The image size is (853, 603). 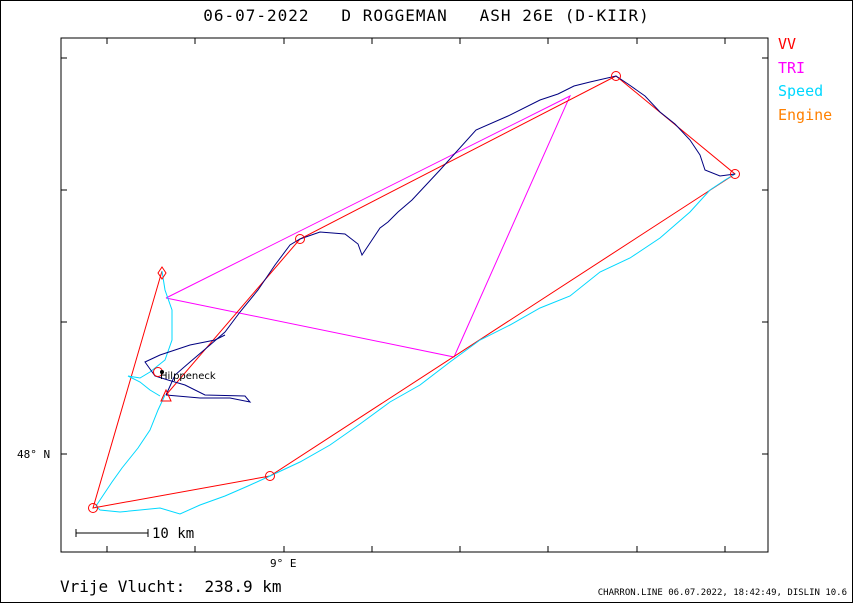 I want to click on flight-track-local, so click(x=198, y=368).